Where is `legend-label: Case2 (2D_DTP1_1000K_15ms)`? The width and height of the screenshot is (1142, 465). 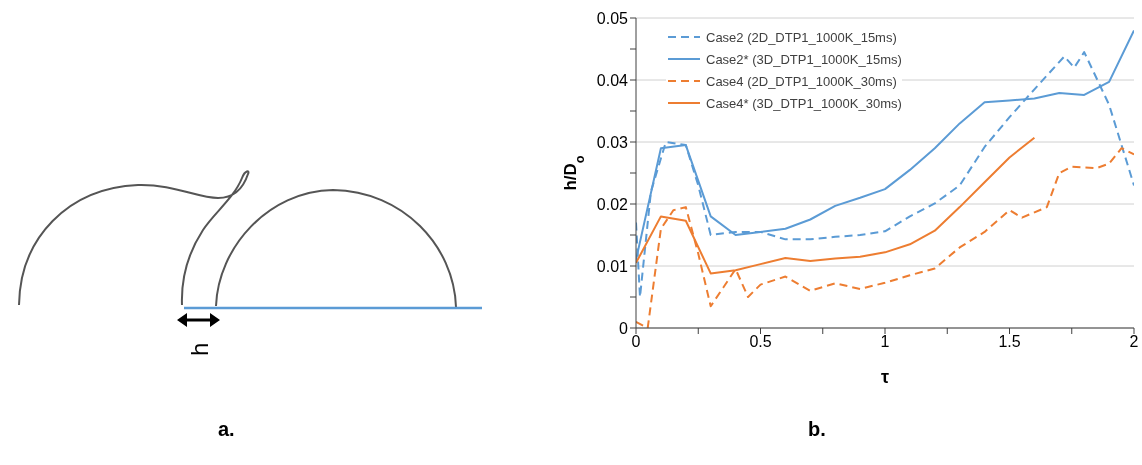 legend-label: Case2 (2D_DTP1_1000K_15ms) is located at coordinates (801, 37).